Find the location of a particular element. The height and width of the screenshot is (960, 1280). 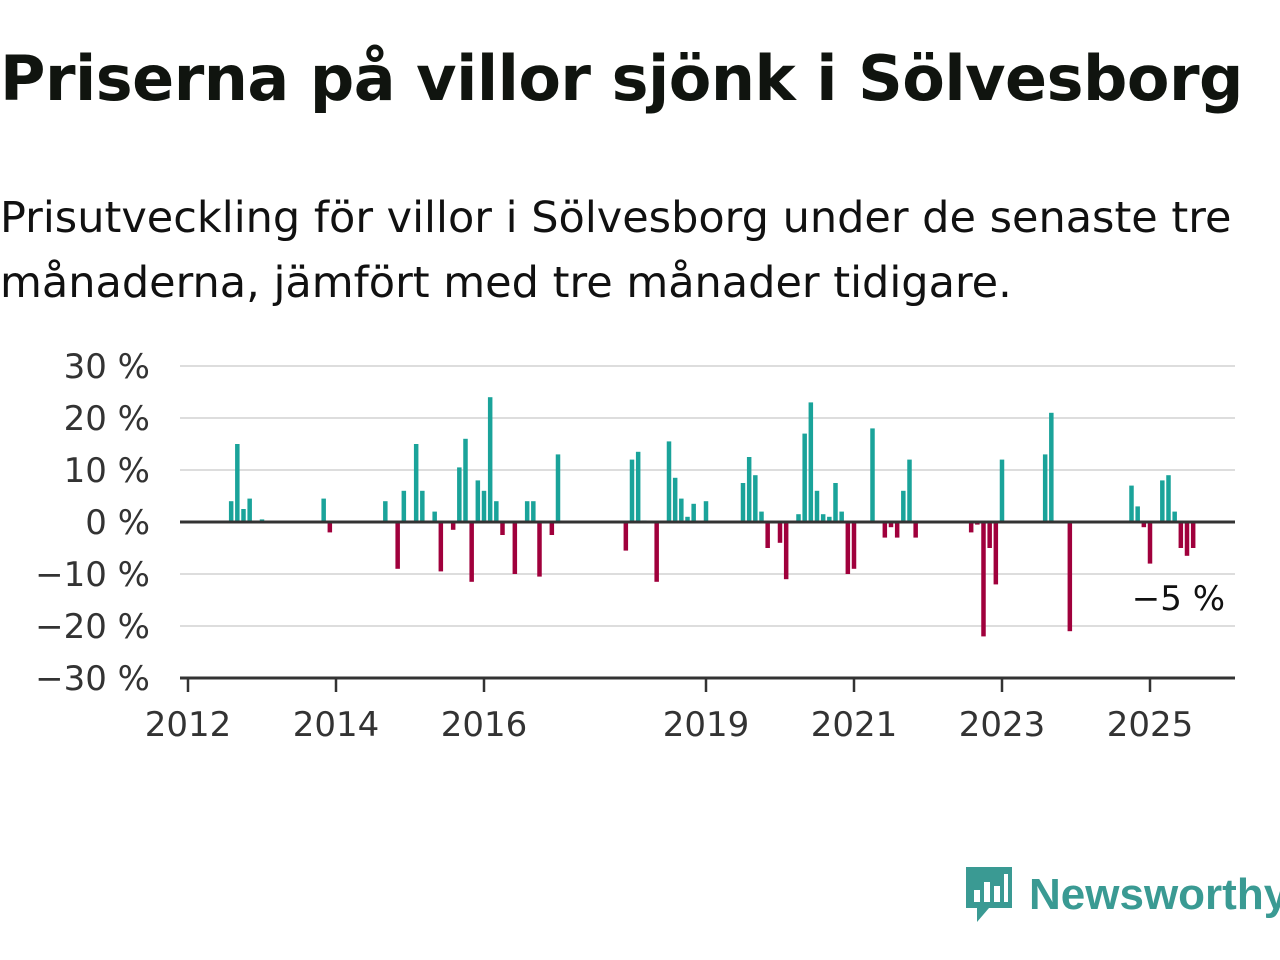

y-tick-label: −30 % is located at coordinates (92, 679).